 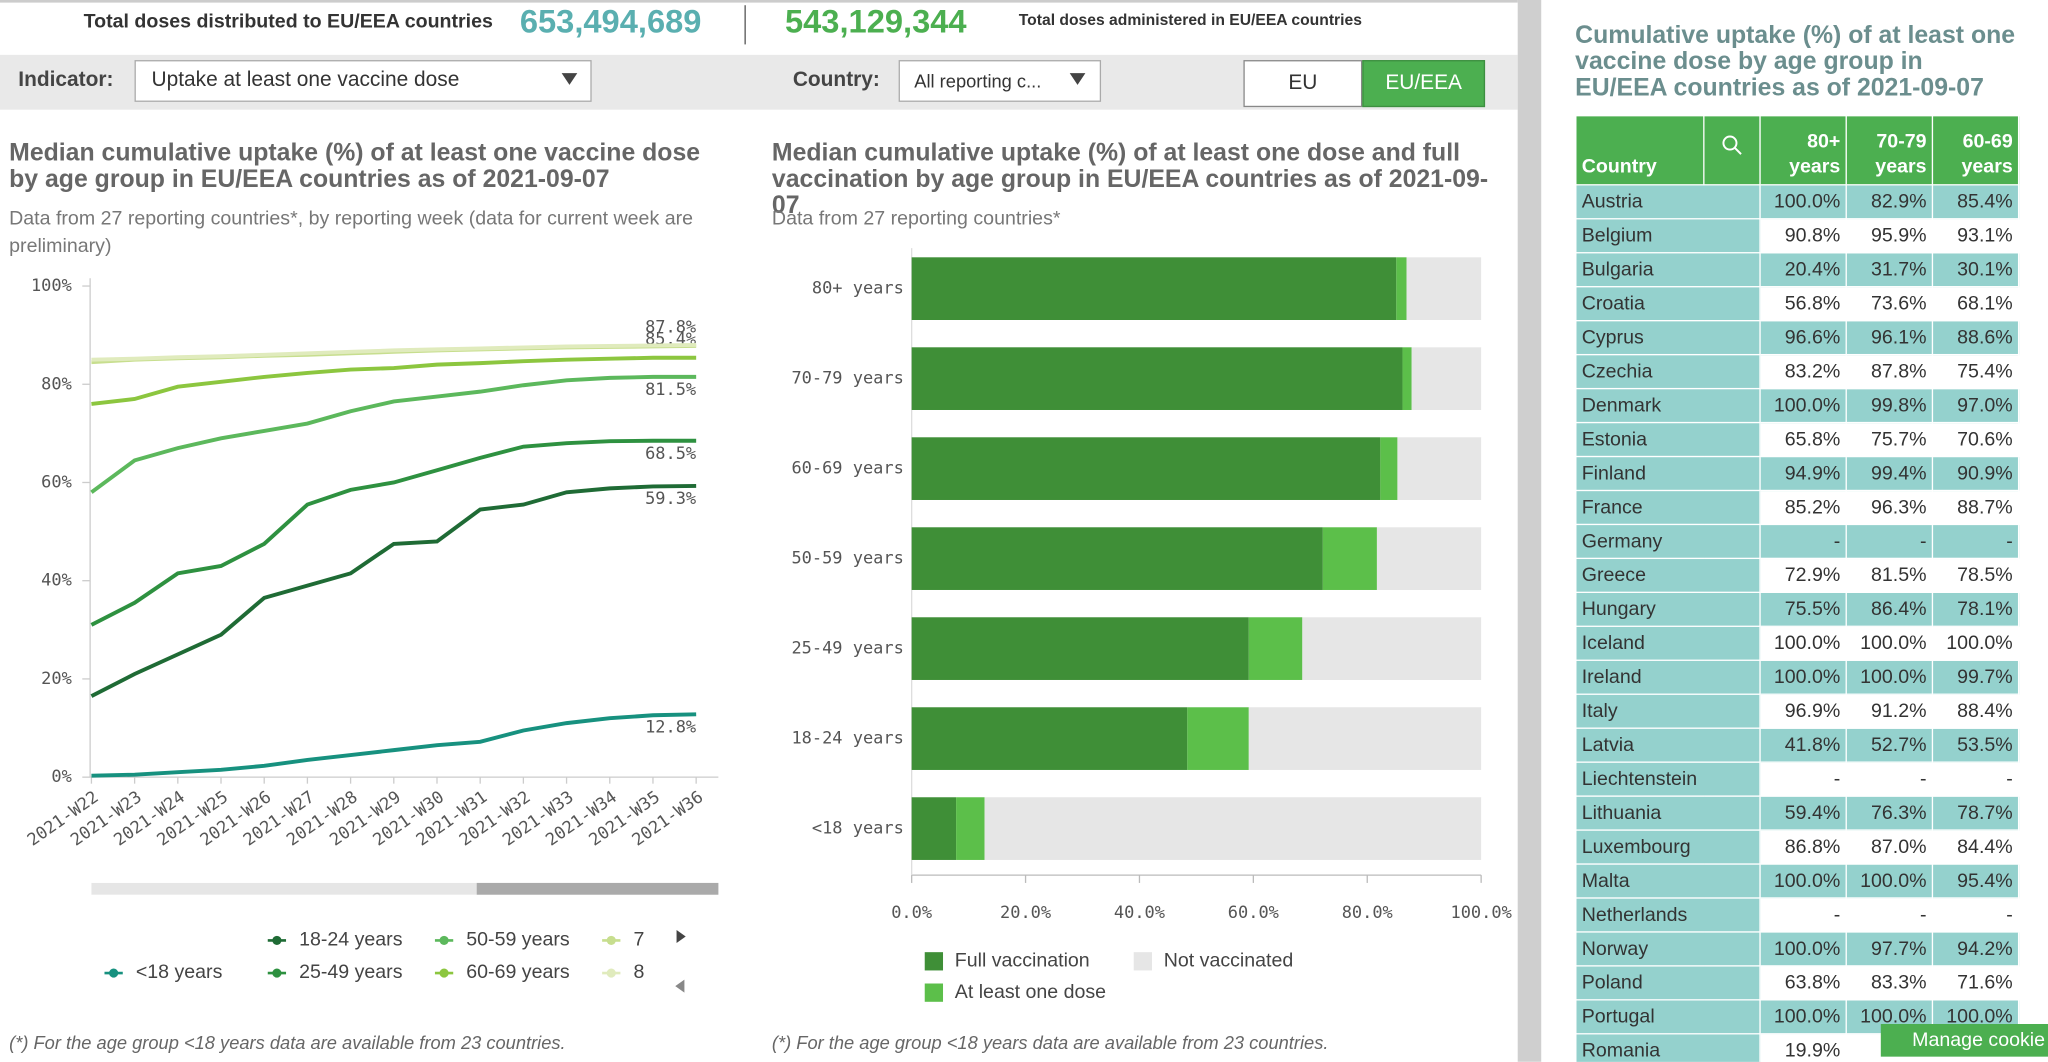 I want to click on legend-label: Not vaccinated, so click(x=1229, y=960).